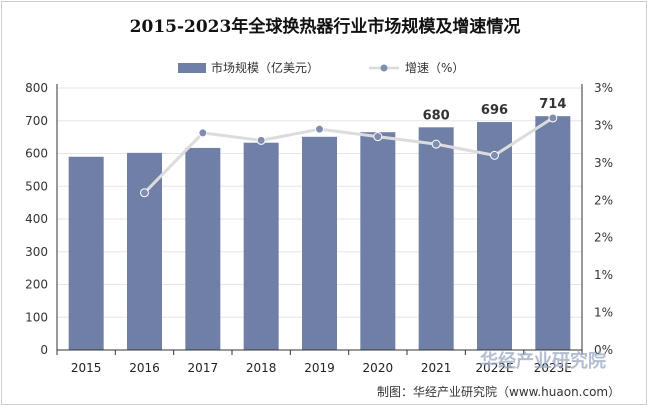  I want to click on data-label-2021: 680, so click(436, 115).